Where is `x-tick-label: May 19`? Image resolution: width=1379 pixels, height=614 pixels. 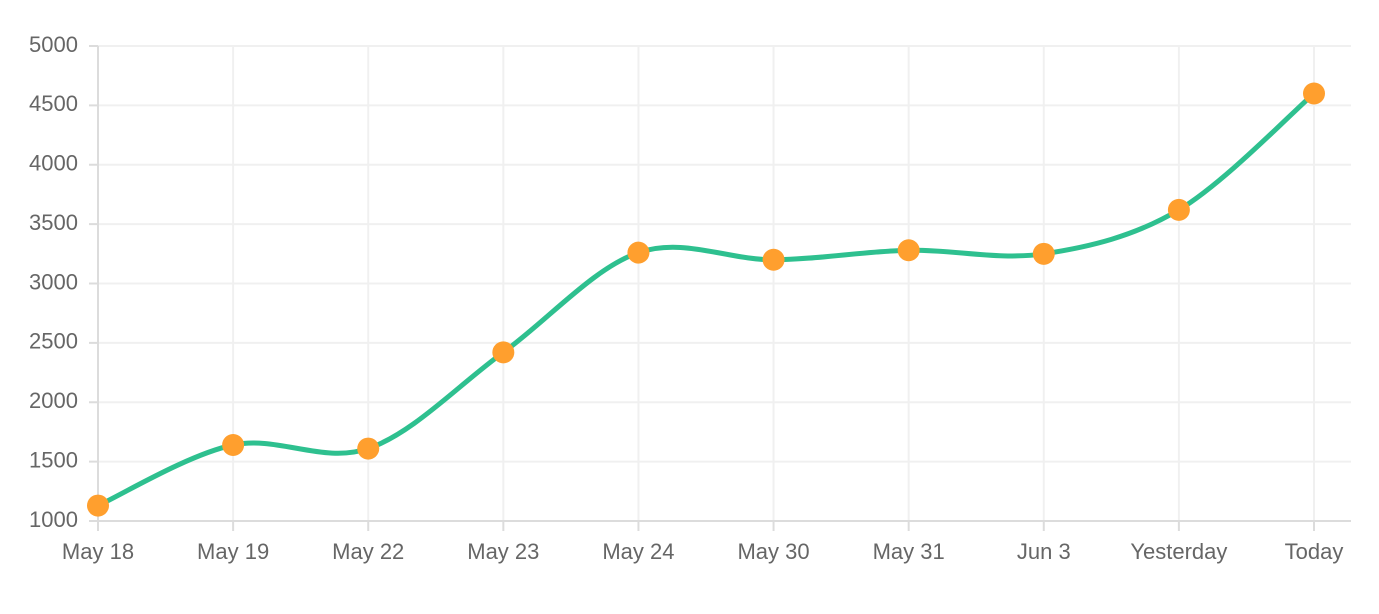
x-tick-label: May 19 is located at coordinates (233, 551).